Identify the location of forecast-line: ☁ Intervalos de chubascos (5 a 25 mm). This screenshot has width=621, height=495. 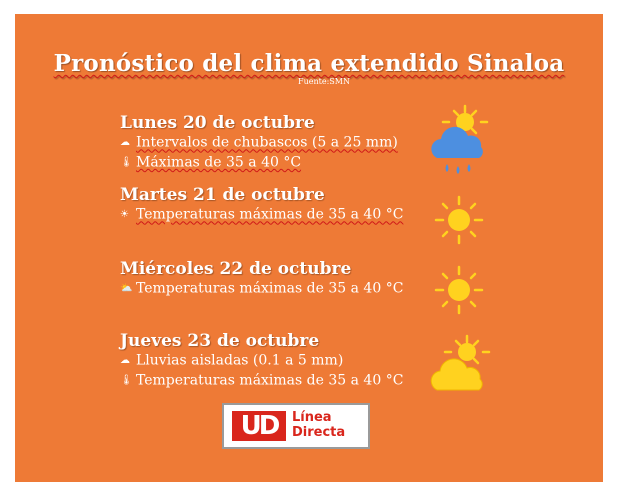
(259, 143).